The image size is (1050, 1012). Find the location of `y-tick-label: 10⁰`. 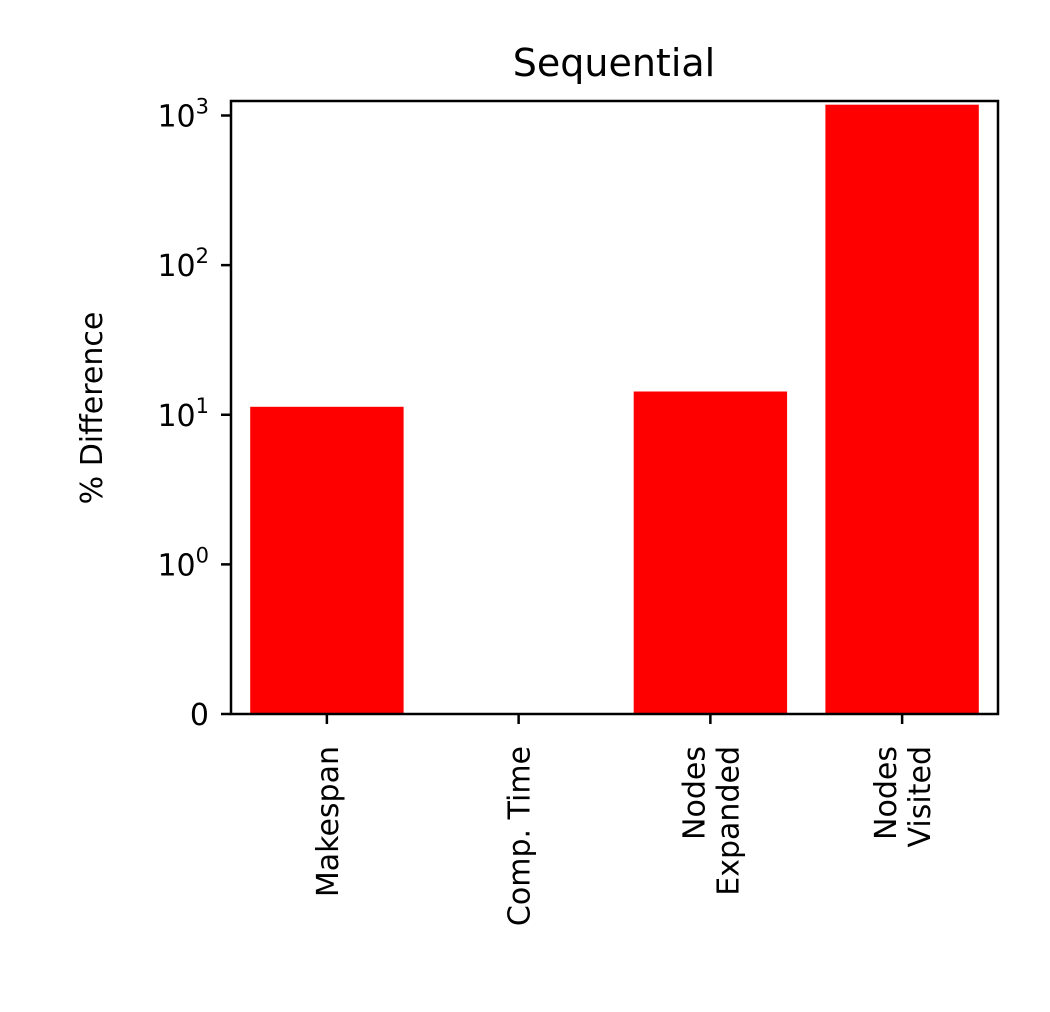

y-tick-label: 10⁰ is located at coordinates (183, 563).